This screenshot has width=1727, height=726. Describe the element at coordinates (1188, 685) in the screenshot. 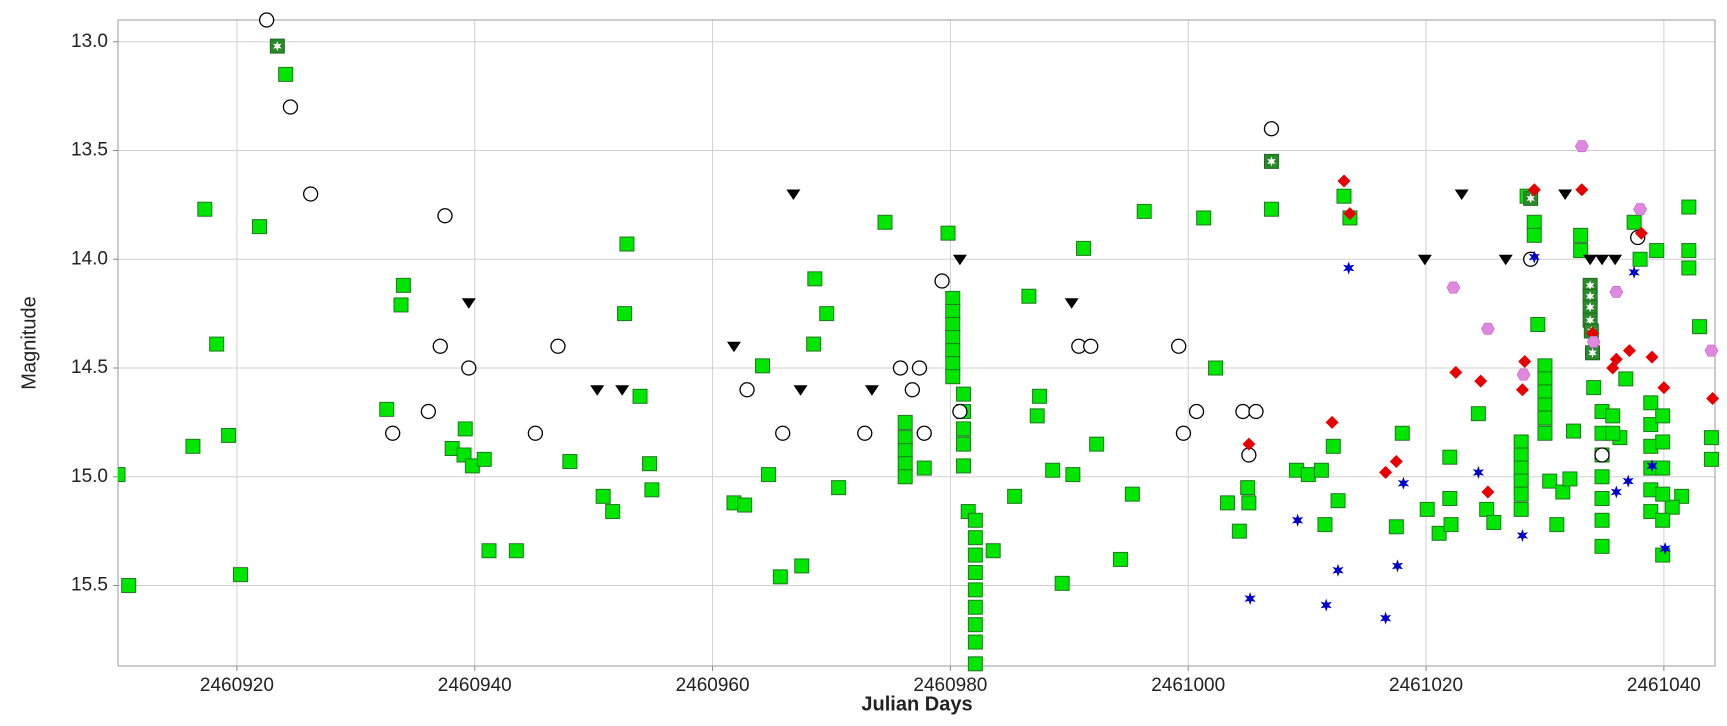

I see `x-tick-label: 2461000` at that location.